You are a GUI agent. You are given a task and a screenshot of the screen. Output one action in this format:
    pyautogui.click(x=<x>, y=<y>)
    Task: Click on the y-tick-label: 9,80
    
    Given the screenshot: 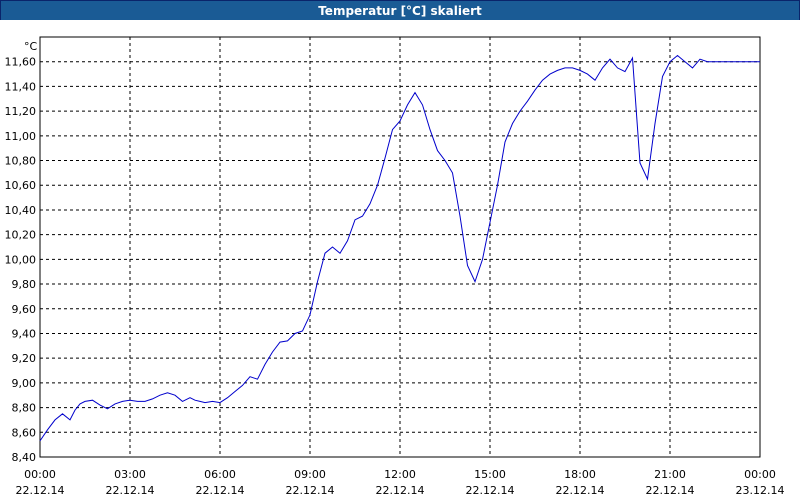 What is the action you would take?
    pyautogui.click(x=24, y=284)
    